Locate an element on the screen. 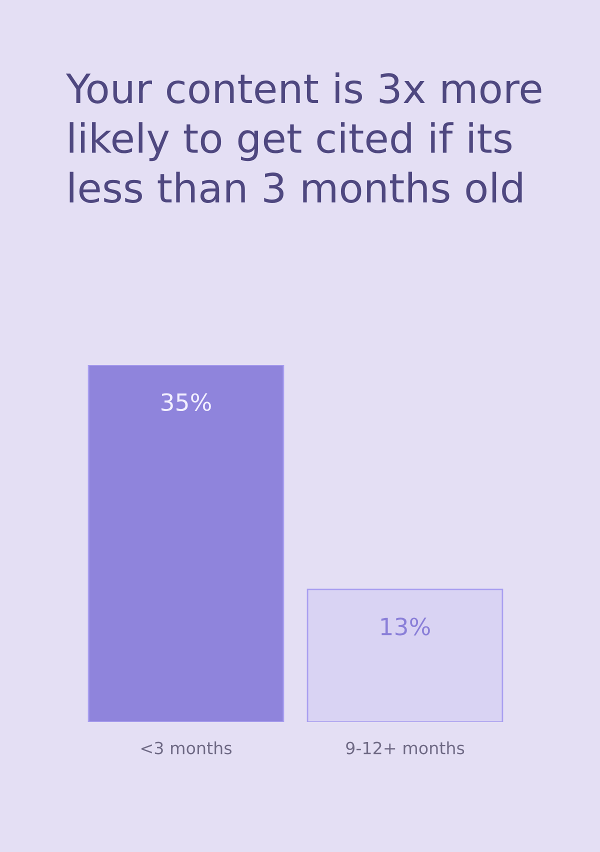 Image resolution: width=600 pixels, height=852 pixels. data-label: 13% is located at coordinates (405, 627).